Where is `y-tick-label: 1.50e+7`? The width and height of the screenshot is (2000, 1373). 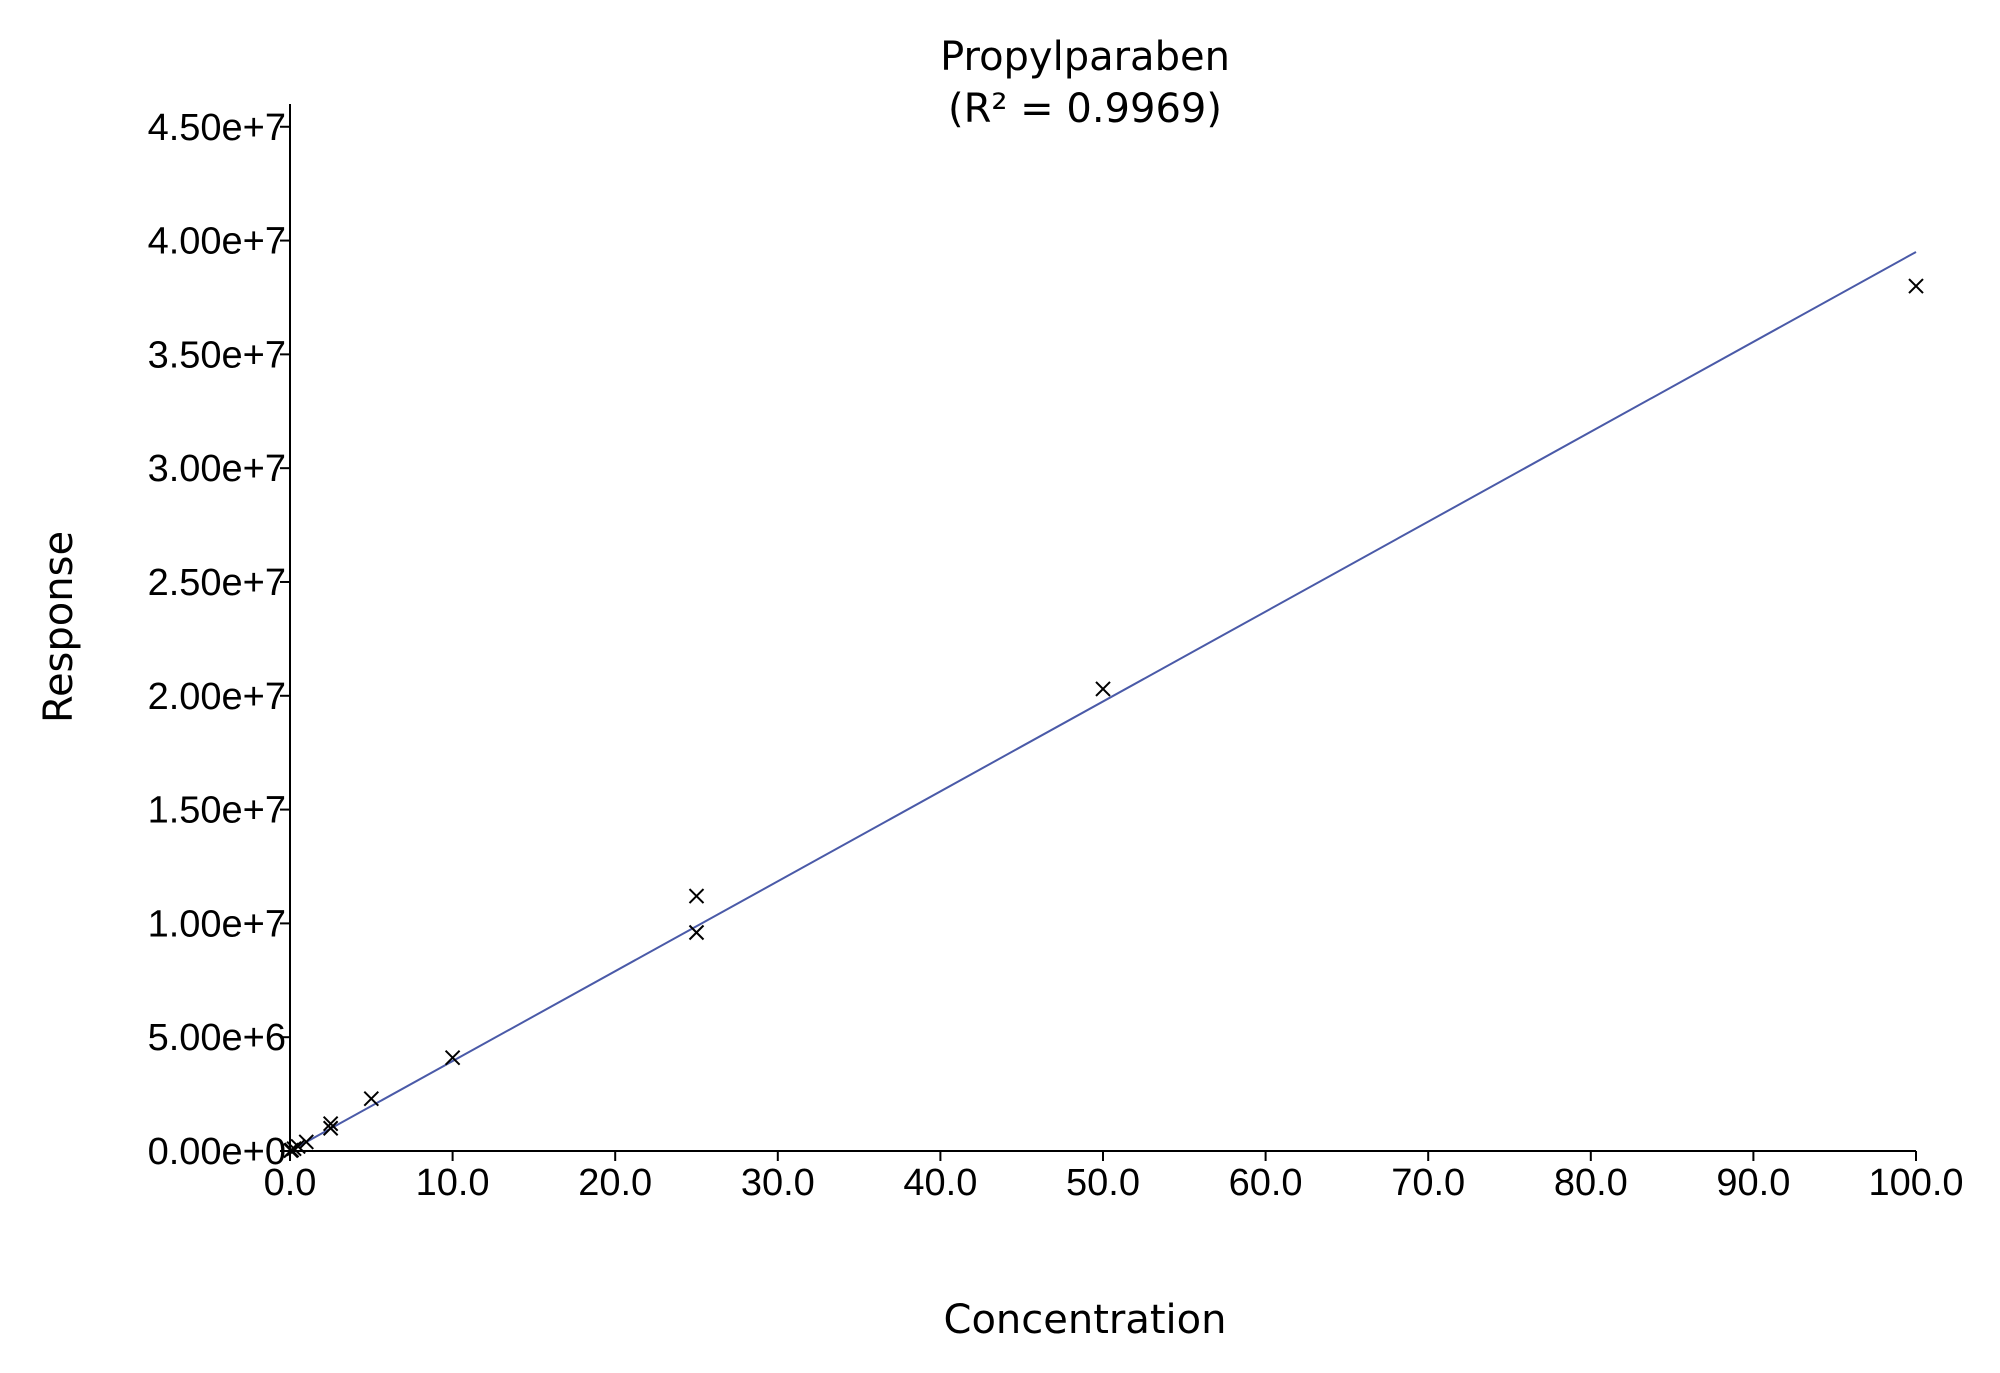 y-tick-label: 1.50e+7 is located at coordinates (217, 811).